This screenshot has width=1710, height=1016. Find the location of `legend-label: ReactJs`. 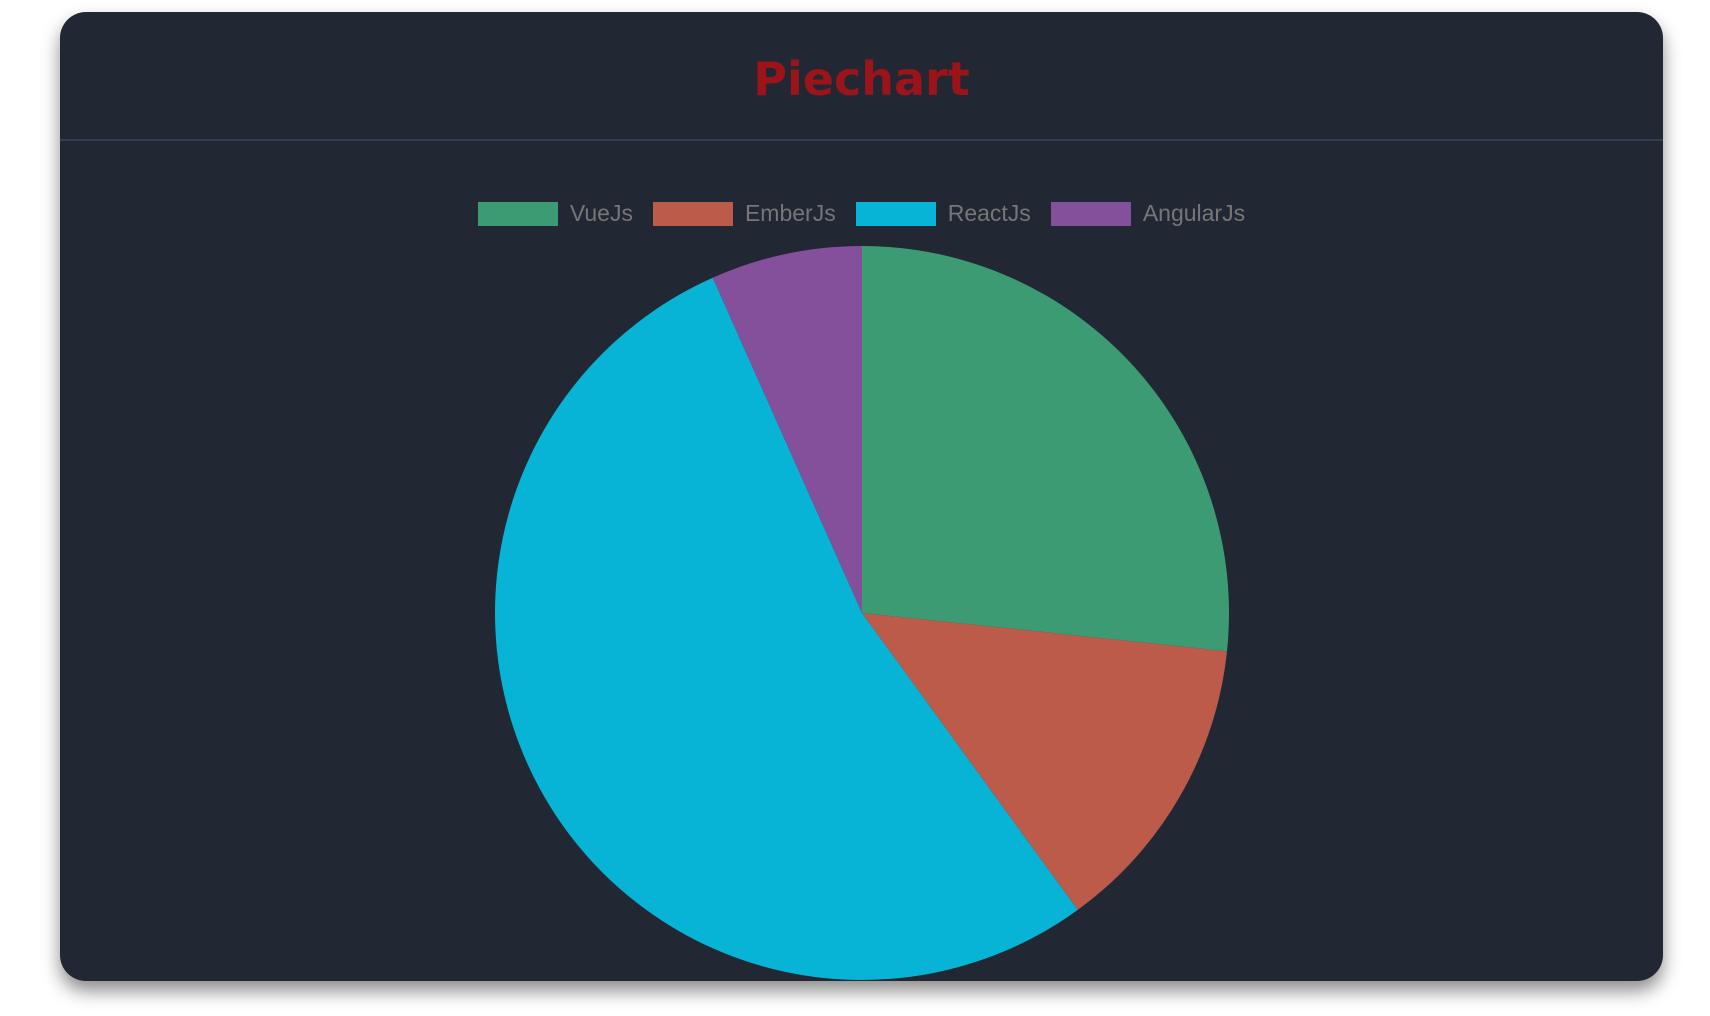

legend-label: ReactJs is located at coordinates (989, 213).